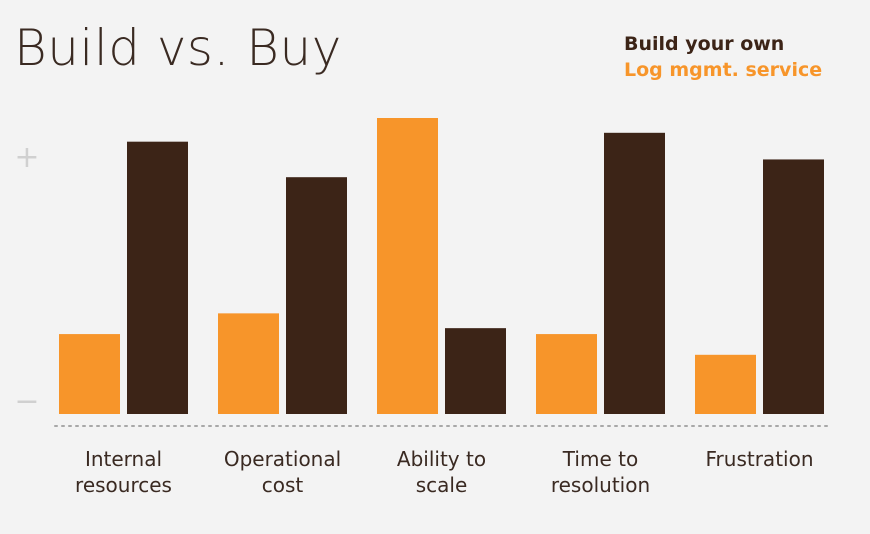  I want to click on category-label-line: resolution, so click(600, 485).